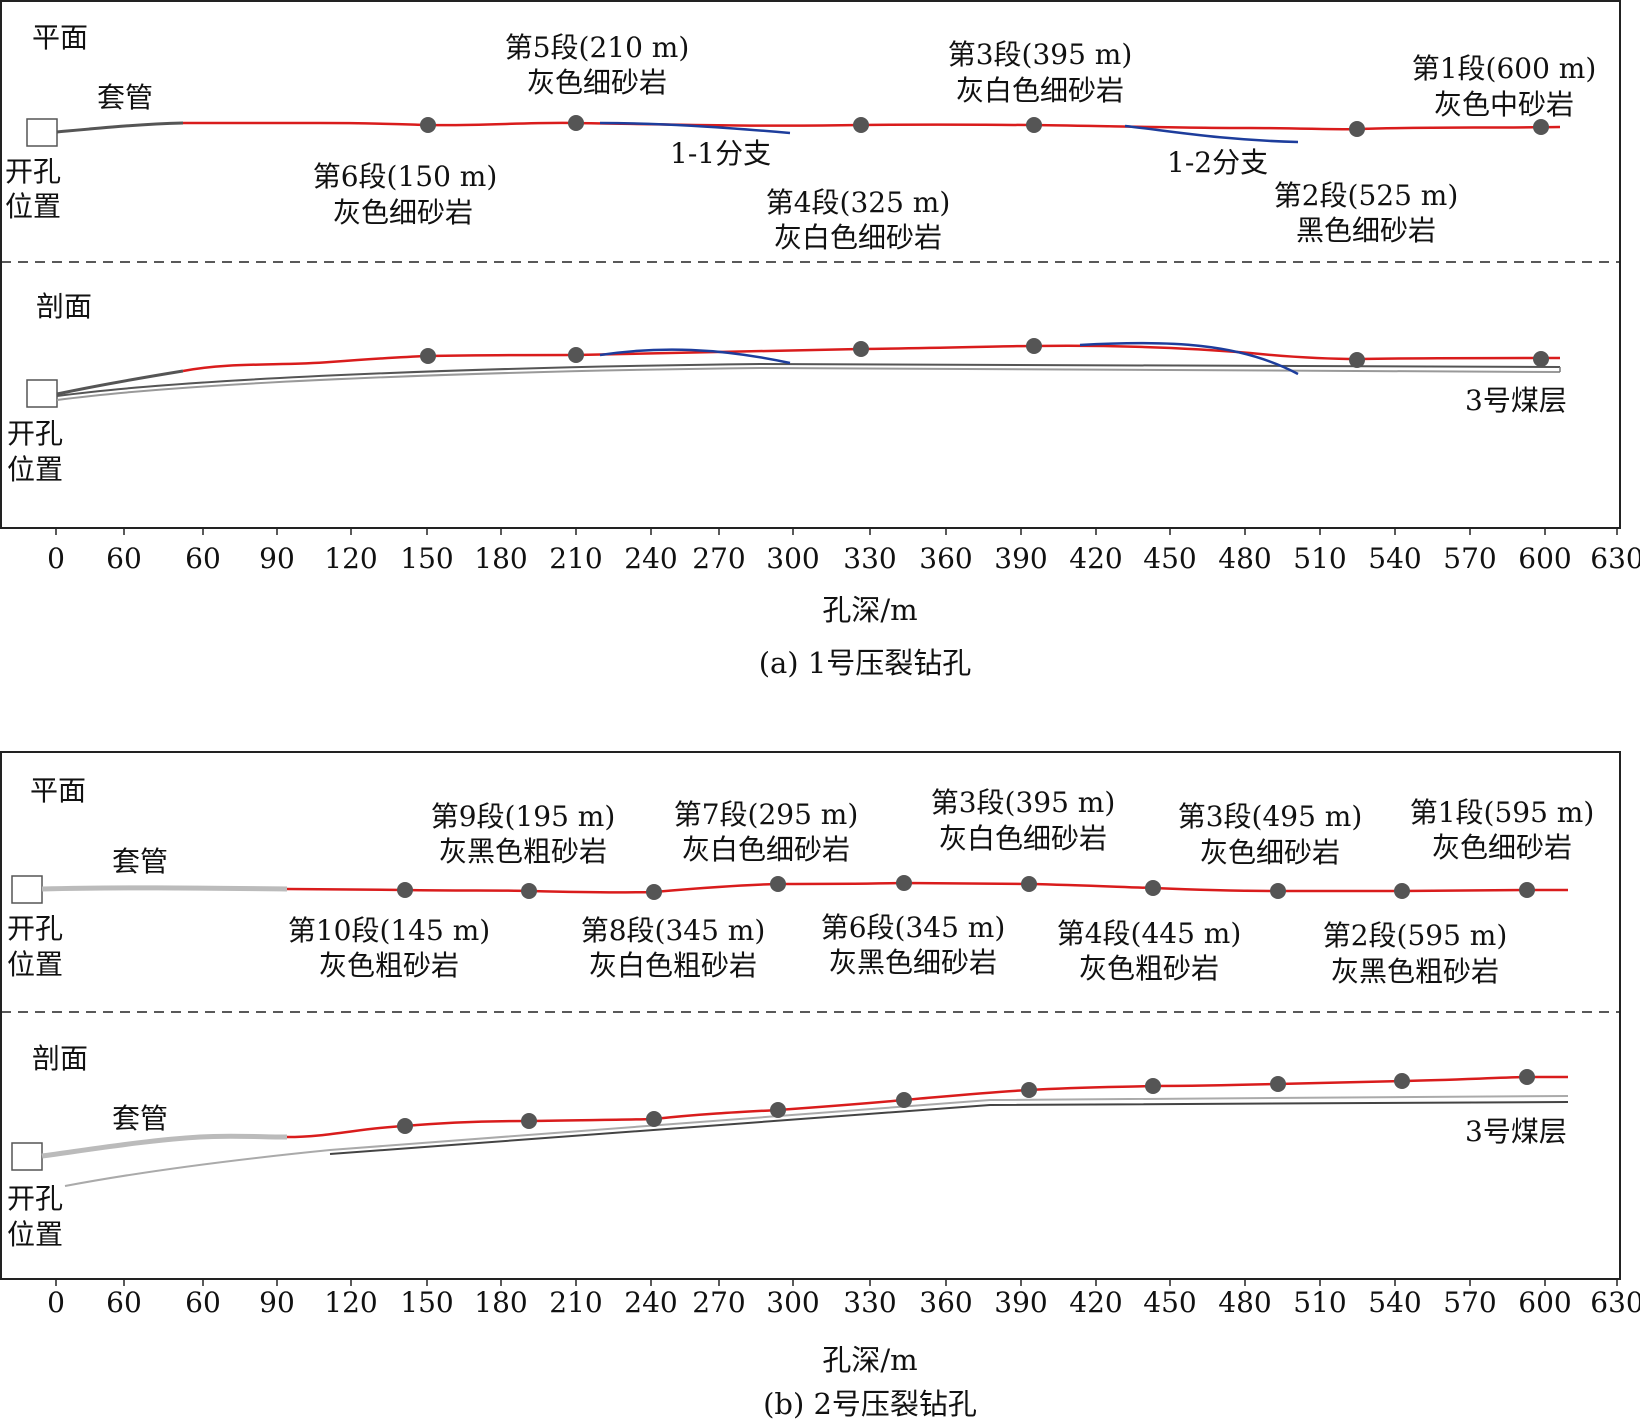  Describe the element at coordinates (428, 356) in the screenshot. I see `stage-6-profile-point` at that location.